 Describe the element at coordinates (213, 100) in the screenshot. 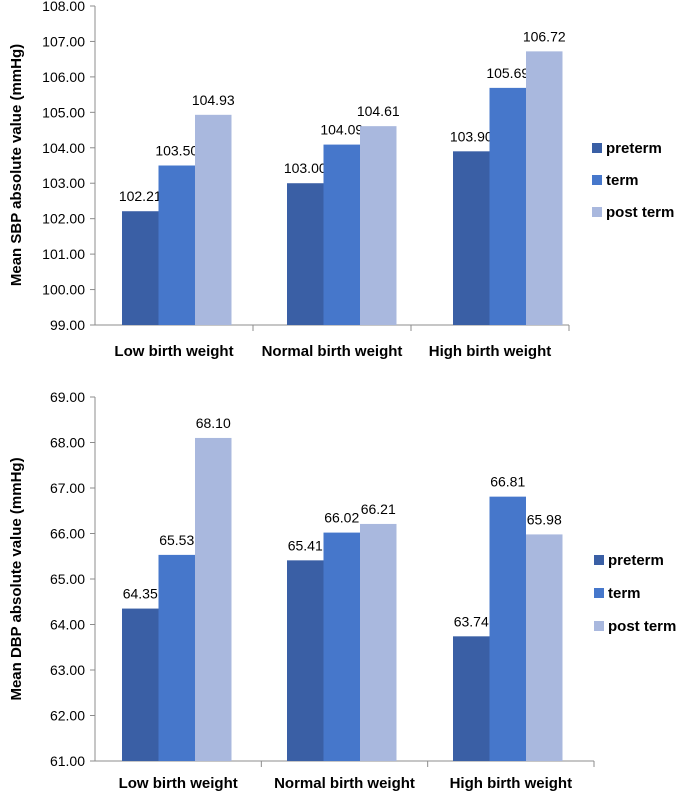

I see `sbp-data-label: 104.93` at that location.